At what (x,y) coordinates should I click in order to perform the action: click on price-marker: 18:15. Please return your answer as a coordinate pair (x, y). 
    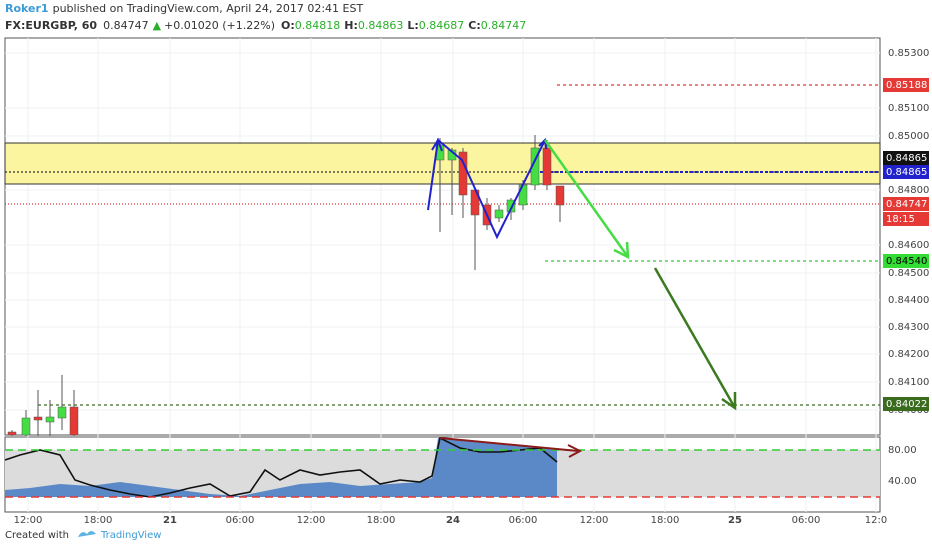
    Looking at the image, I should click on (900, 219).